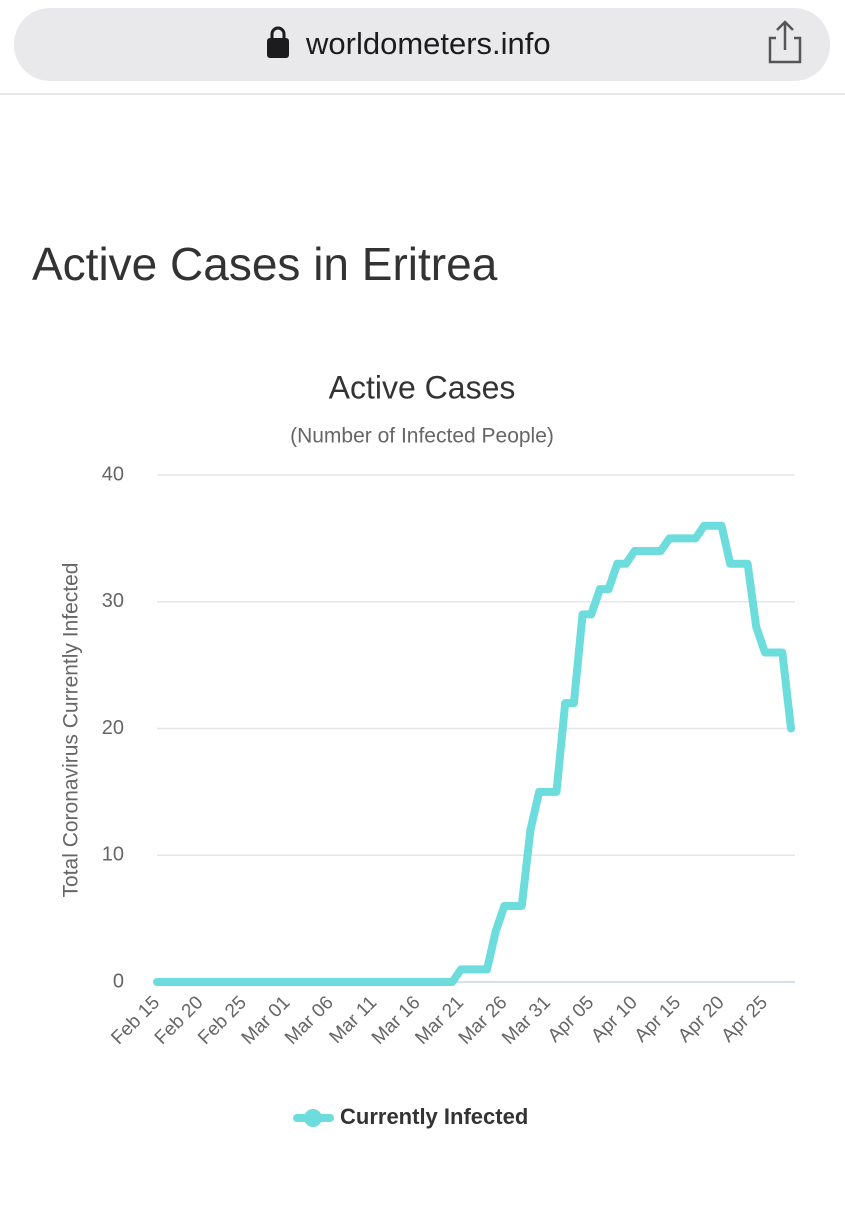 Image resolution: width=845 pixels, height=1205 pixels. What do you see at coordinates (278, 42) in the screenshot?
I see `lock-icon` at bounding box center [278, 42].